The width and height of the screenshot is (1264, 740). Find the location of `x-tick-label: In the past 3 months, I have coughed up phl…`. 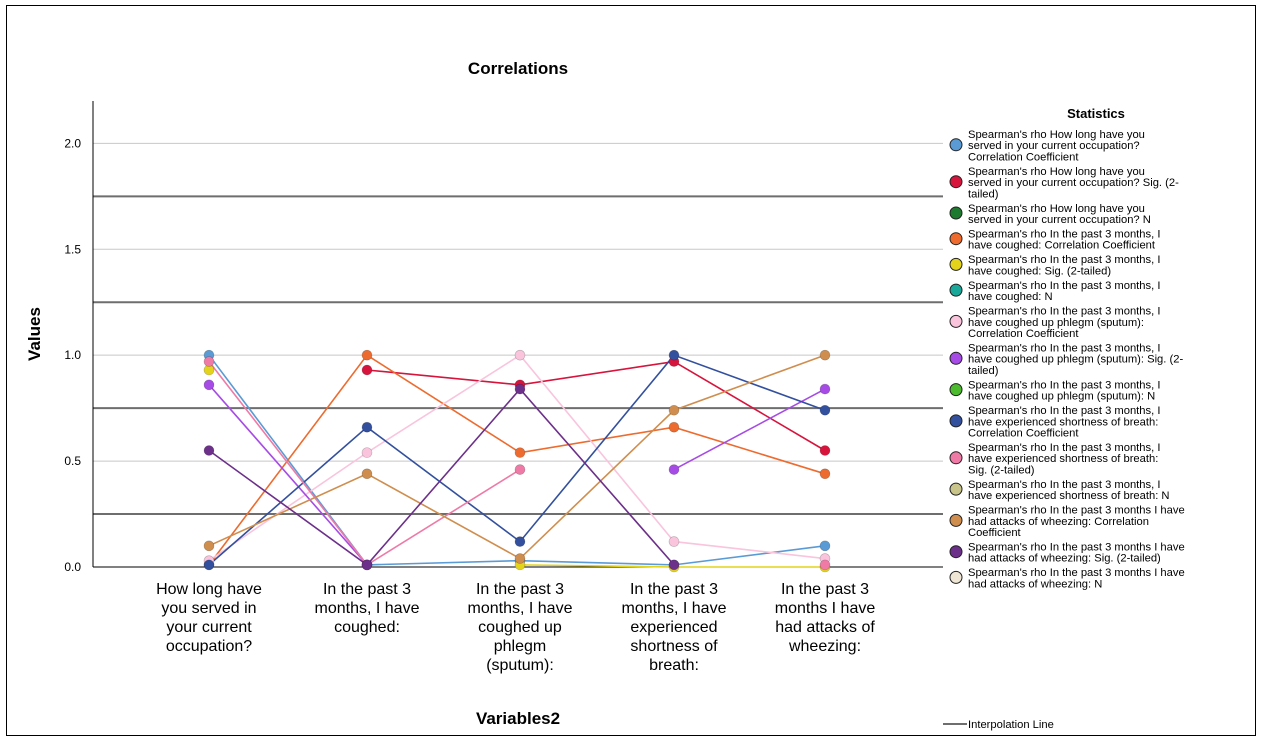

x-tick-label: In the past 3 months, I have coughed up phl… is located at coordinates (520, 627).